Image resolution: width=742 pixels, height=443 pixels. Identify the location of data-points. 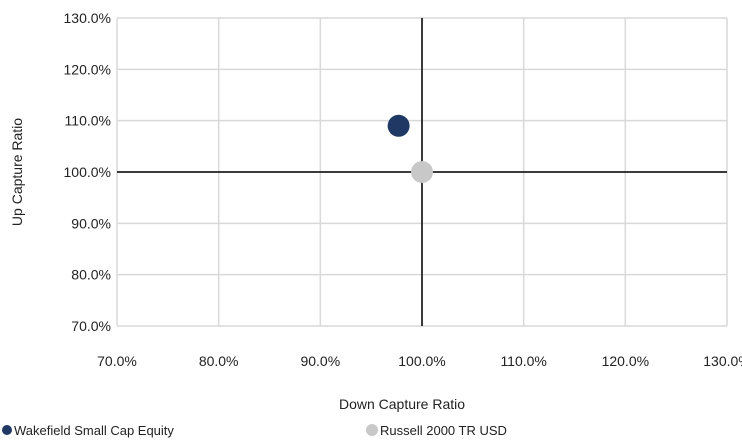
(410, 148).